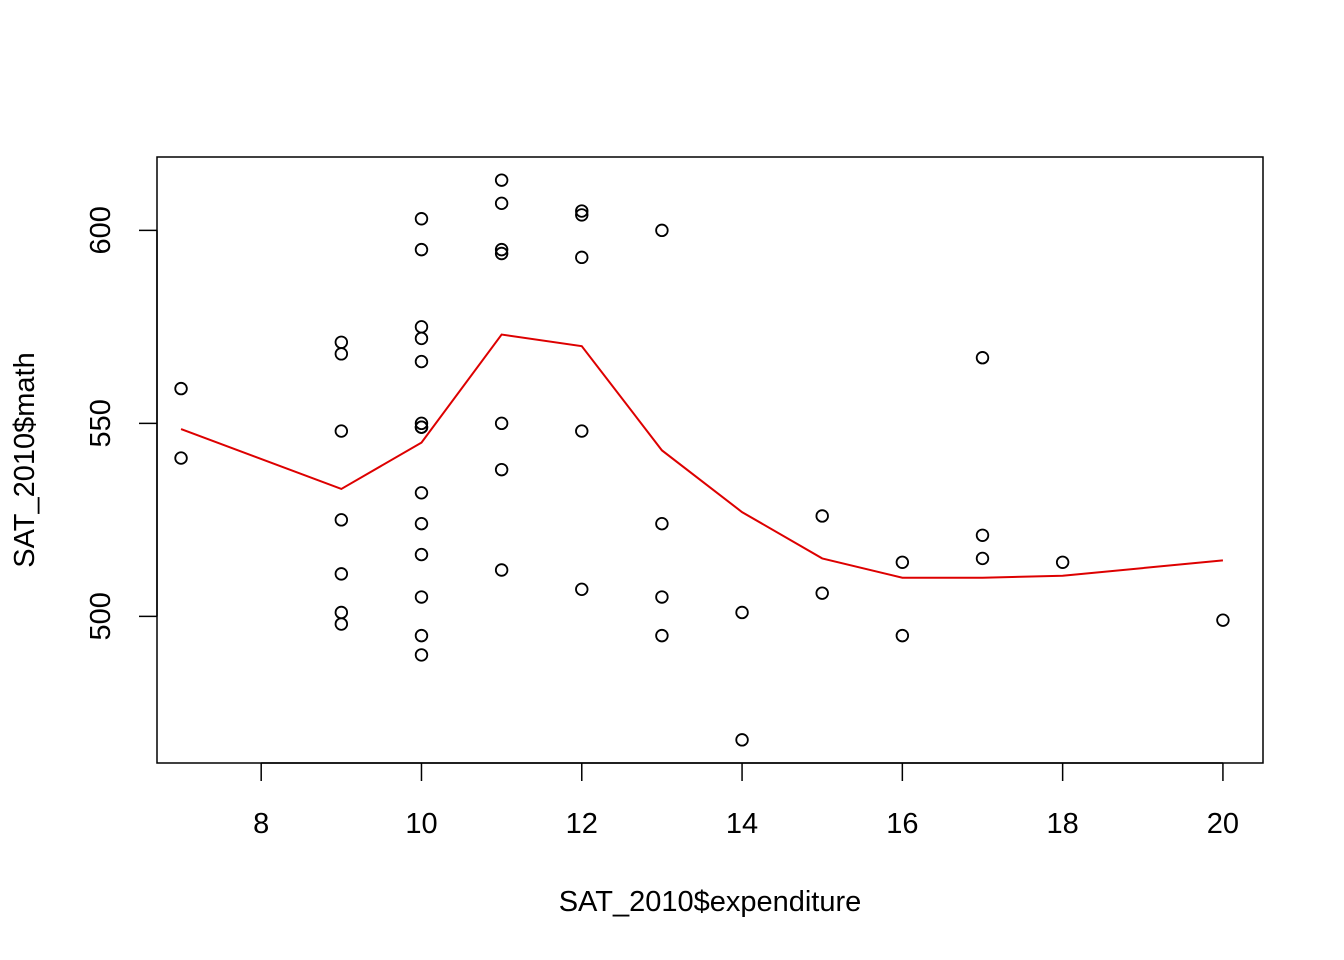  Describe the element at coordinates (1223, 824) in the screenshot. I see `x-tick-label: 20` at that location.